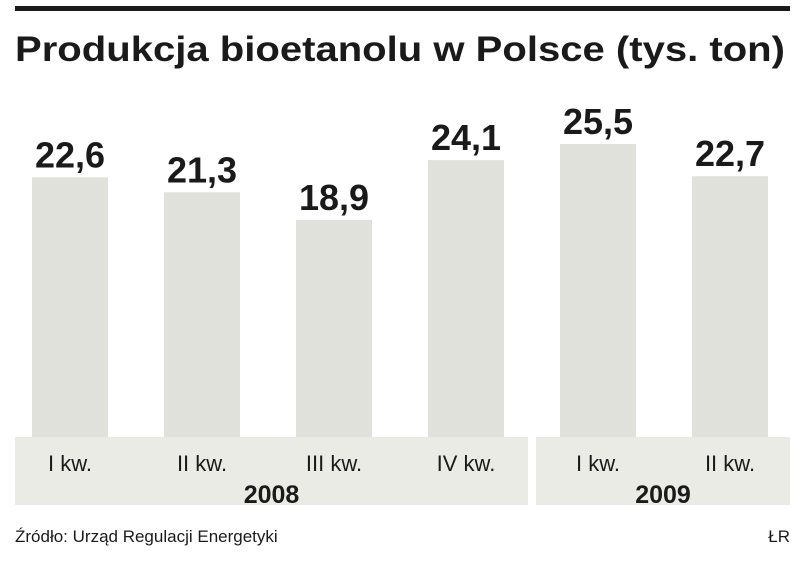 This screenshot has height=567, width=805. What do you see at coordinates (402, 8) in the screenshot?
I see `top-rule` at bounding box center [402, 8].